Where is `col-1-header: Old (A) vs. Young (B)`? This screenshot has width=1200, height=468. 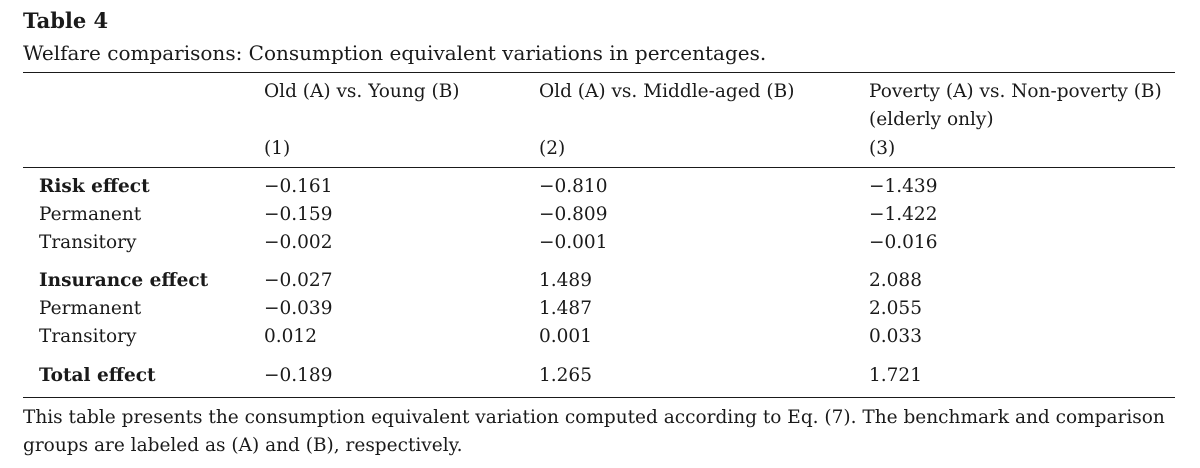 col-1-header: Old (A) vs. Young (B) is located at coordinates (362, 91).